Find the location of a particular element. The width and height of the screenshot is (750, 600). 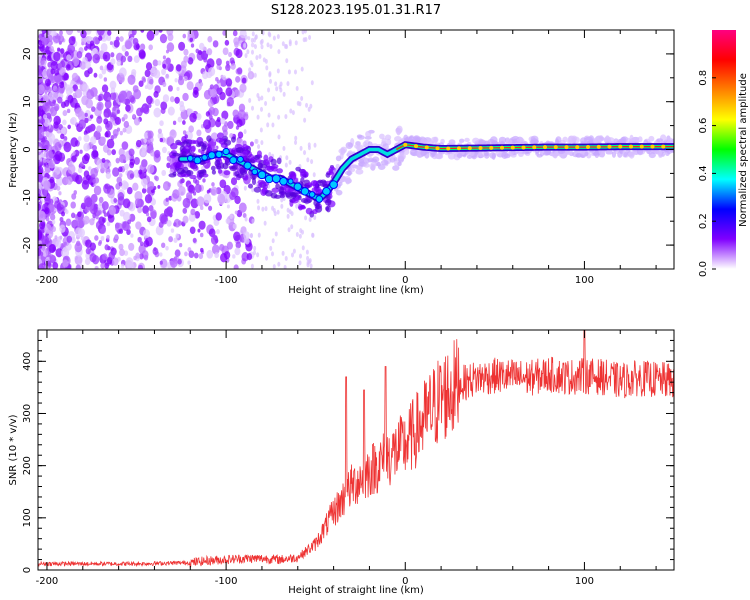

snr-y-tick-label: 100 is located at coordinates (27, 517).